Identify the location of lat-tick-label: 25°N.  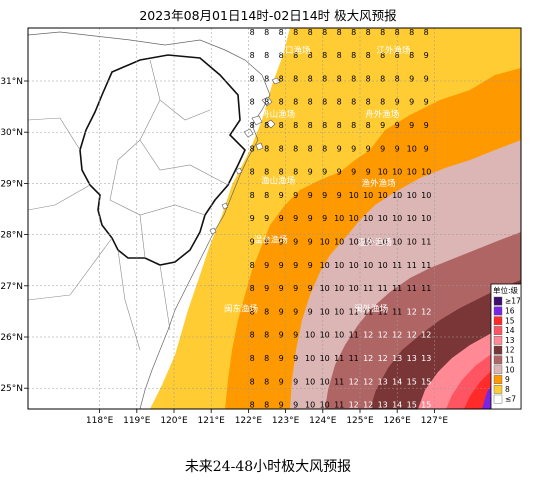
(11, 389).